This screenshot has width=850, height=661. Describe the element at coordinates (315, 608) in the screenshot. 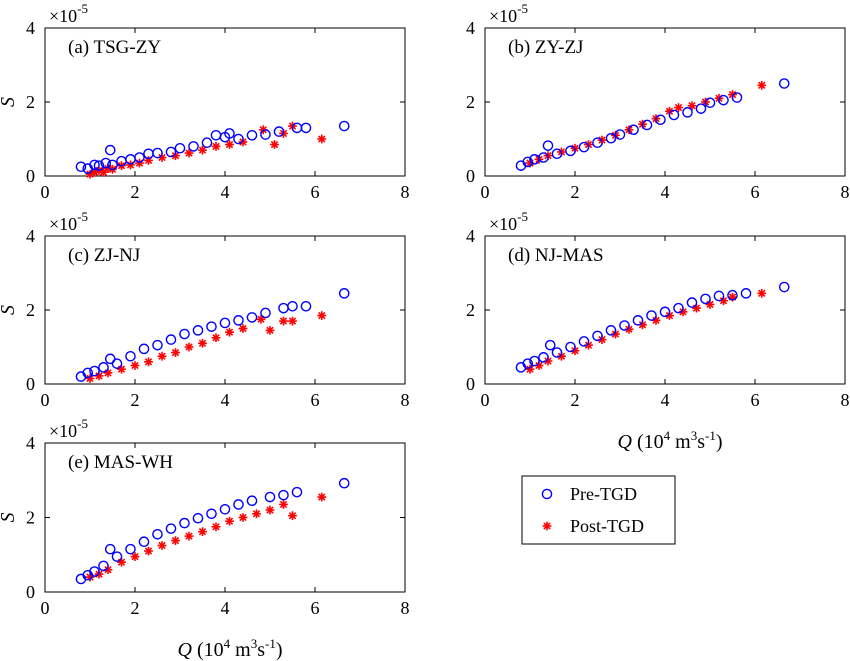

I see `x-tick-label: 6` at that location.